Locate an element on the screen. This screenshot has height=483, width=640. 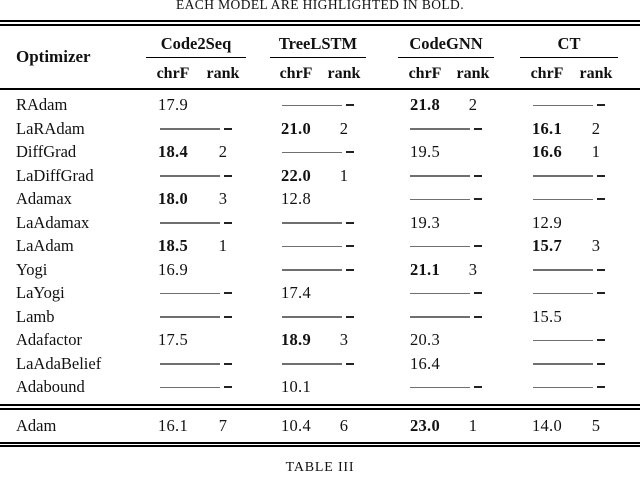
table-rule-header-bottom is located at coordinates (320, 88).